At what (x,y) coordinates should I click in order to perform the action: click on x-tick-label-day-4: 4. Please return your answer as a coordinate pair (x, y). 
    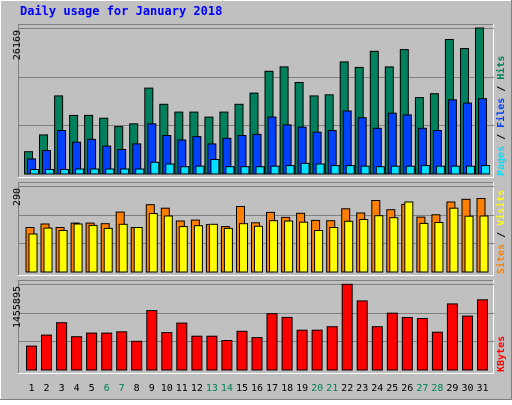
    Looking at the image, I should click on (77, 388).